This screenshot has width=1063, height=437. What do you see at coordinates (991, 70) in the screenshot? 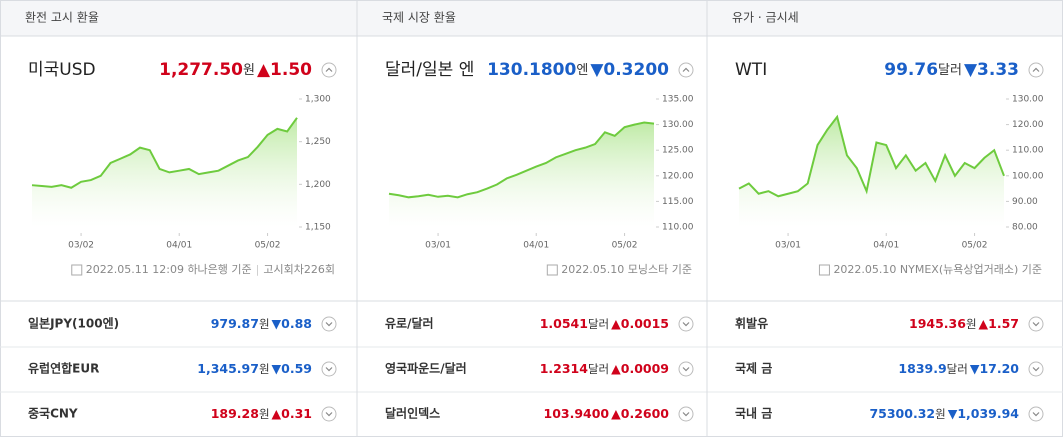
I see `price-change: ▼3.33` at bounding box center [991, 70].